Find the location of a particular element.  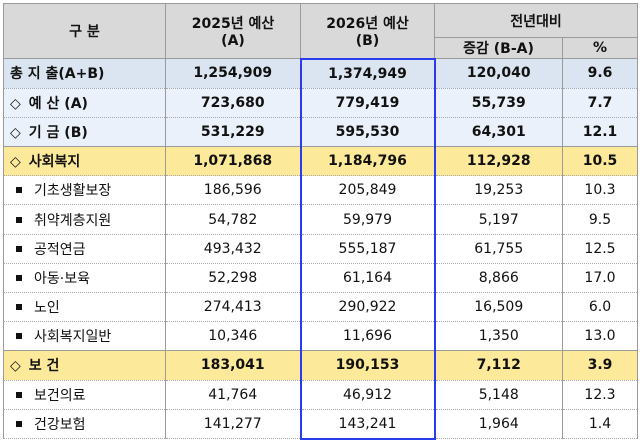

cell-a: 41,764 is located at coordinates (233, 394).